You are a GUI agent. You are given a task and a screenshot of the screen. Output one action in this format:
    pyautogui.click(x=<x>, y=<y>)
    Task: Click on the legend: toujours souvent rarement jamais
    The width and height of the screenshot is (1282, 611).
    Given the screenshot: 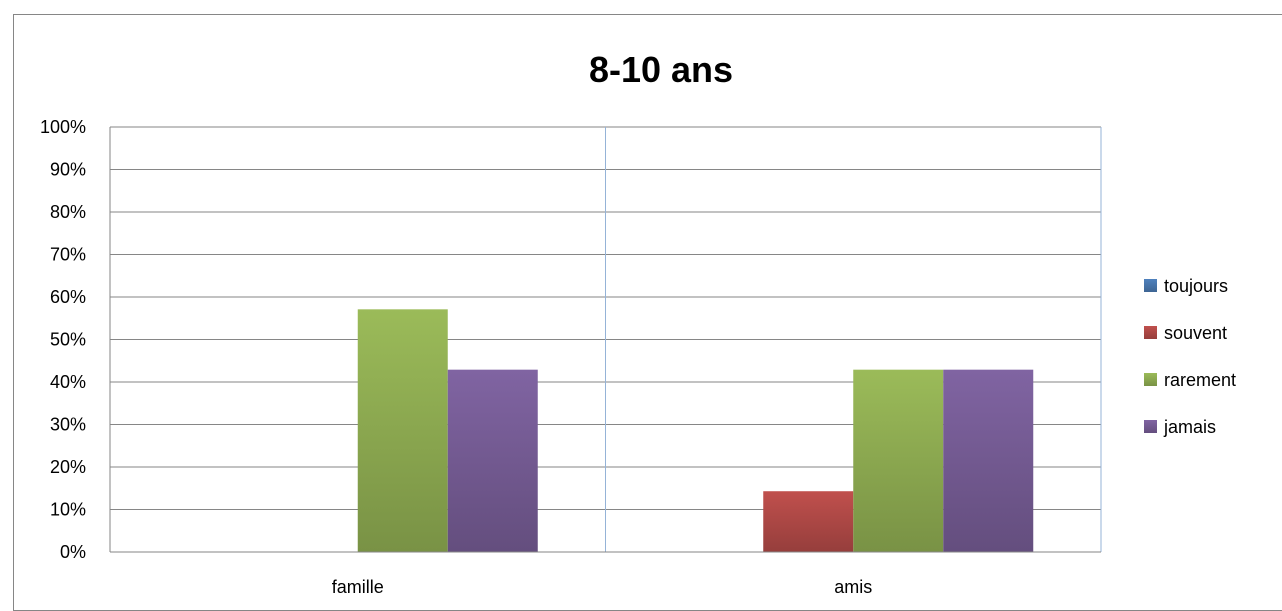 What is the action you would take?
    pyautogui.click(x=1190, y=356)
    